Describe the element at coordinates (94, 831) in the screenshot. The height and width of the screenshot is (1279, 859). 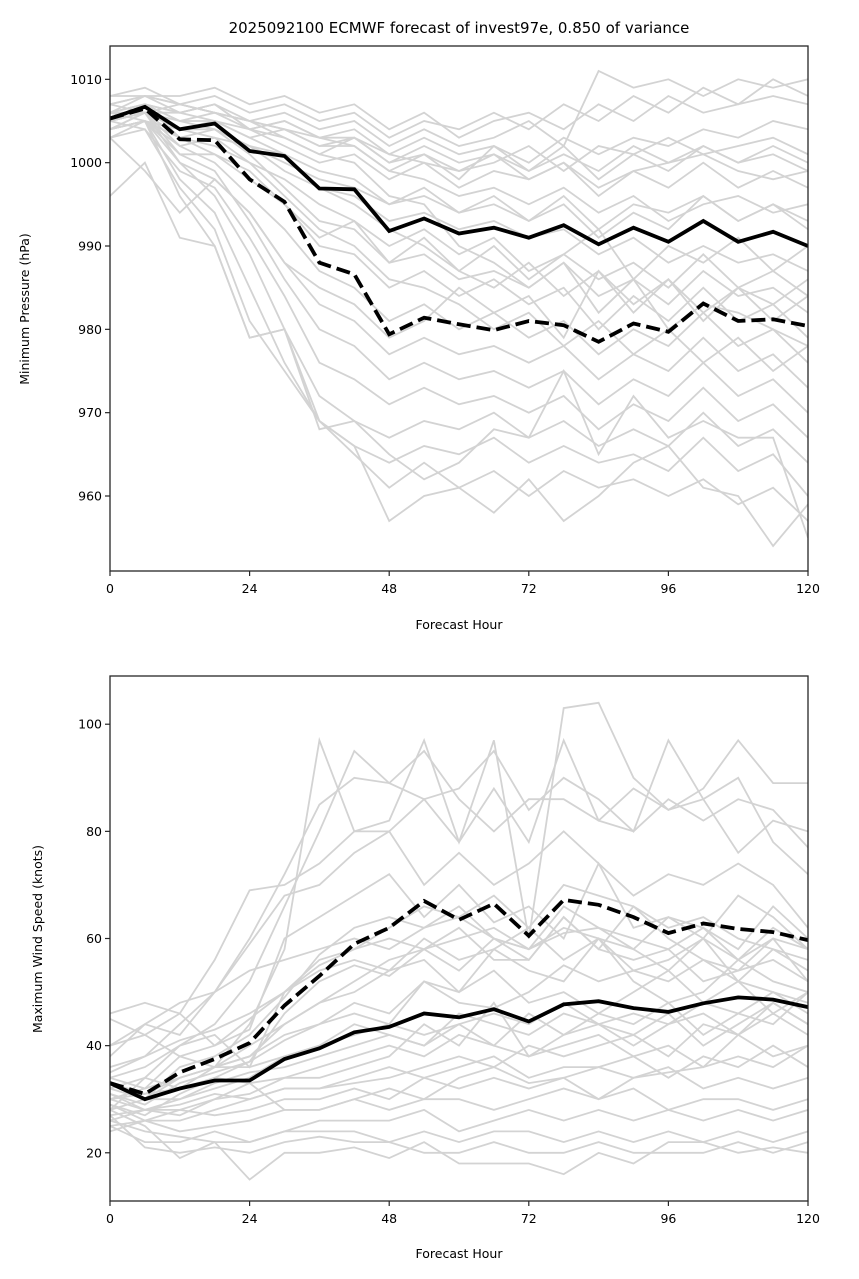
I see `wind-y-tick-label: 80` at that location.